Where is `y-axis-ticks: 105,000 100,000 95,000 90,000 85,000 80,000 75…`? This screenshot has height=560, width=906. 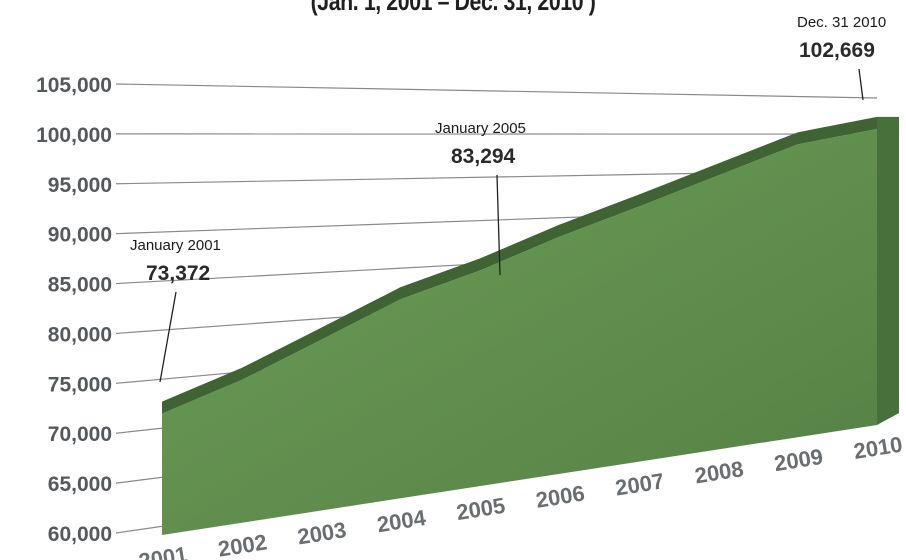
y-axis-ticks: 105,000 100,000 95,000 90,000 85,000 80,000 75… is located at coordinates (74, 310).